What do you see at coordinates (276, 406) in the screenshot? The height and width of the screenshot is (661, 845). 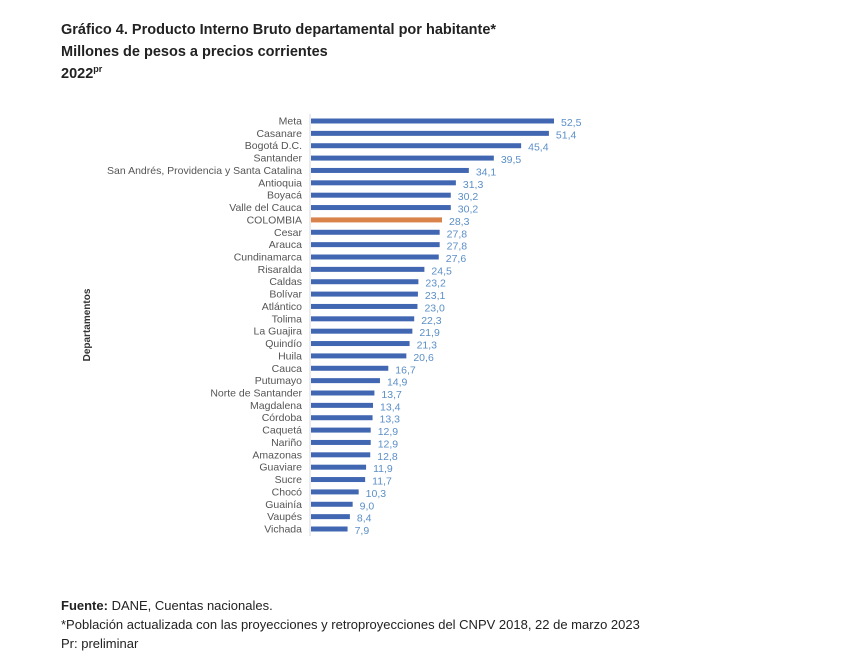 I see `category-label: Magdalena` at bounding box center [276, 406].